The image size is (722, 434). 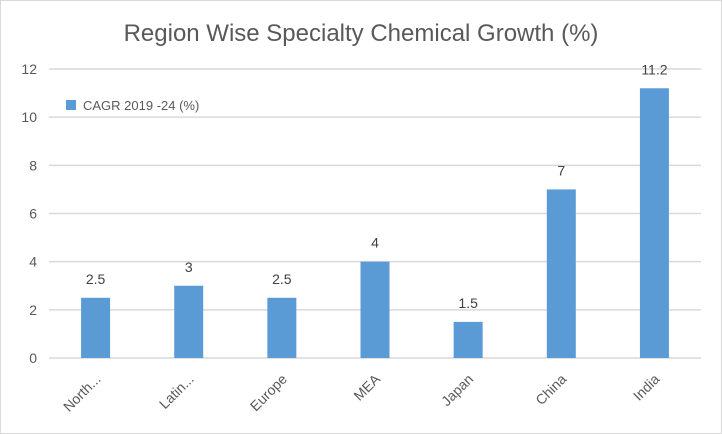 What do you see at coordinates (282, 327) in the screenshot?
I see `bar-europe` at bounding box center [282, 327].